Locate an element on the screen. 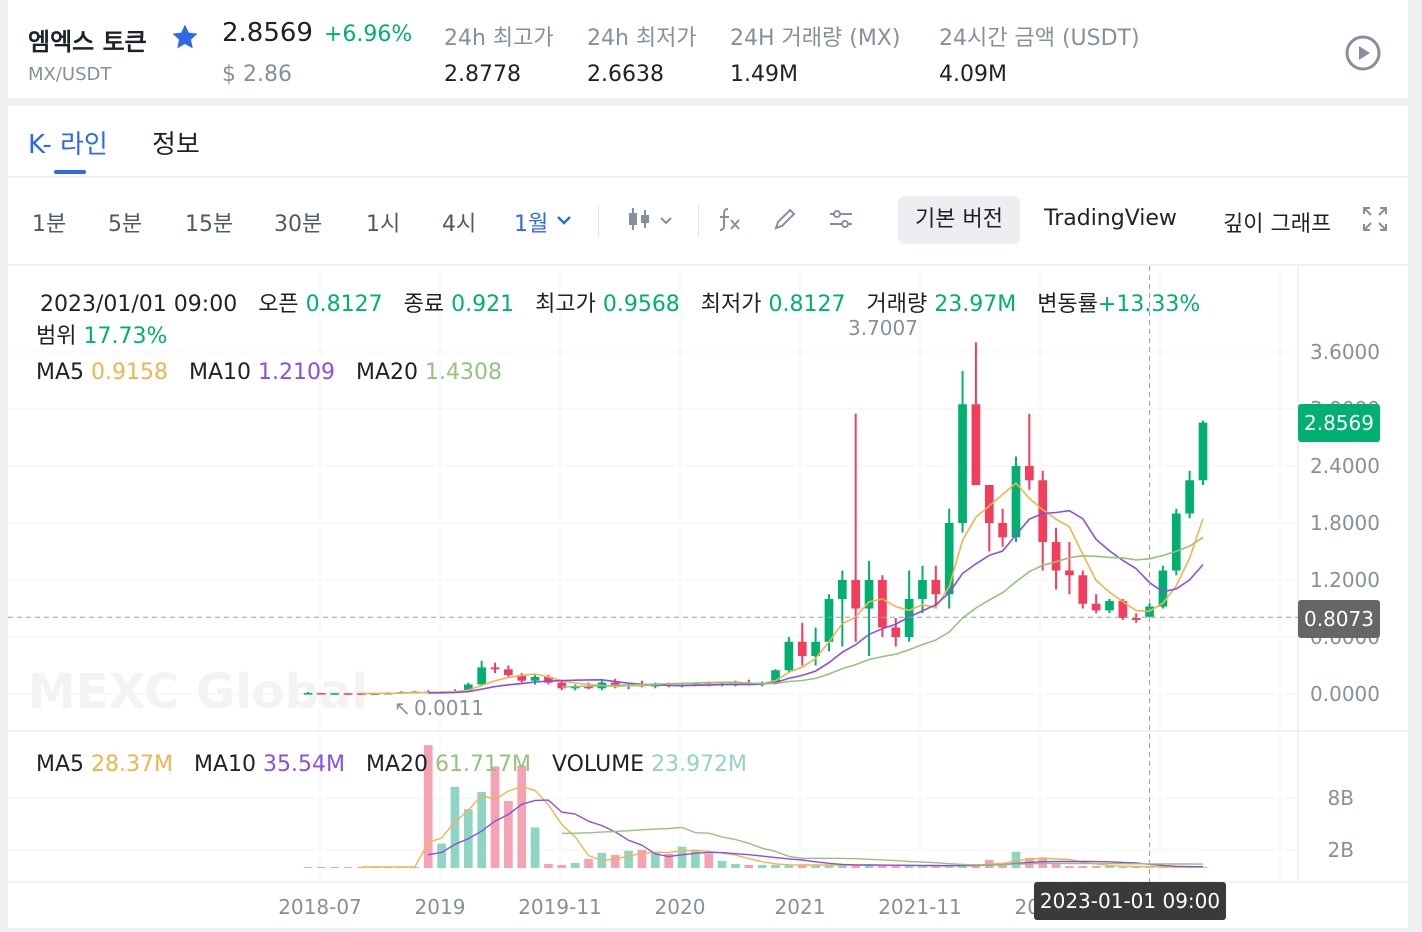  timeframe-15m: 15분 is located at coordinates (209, 224).